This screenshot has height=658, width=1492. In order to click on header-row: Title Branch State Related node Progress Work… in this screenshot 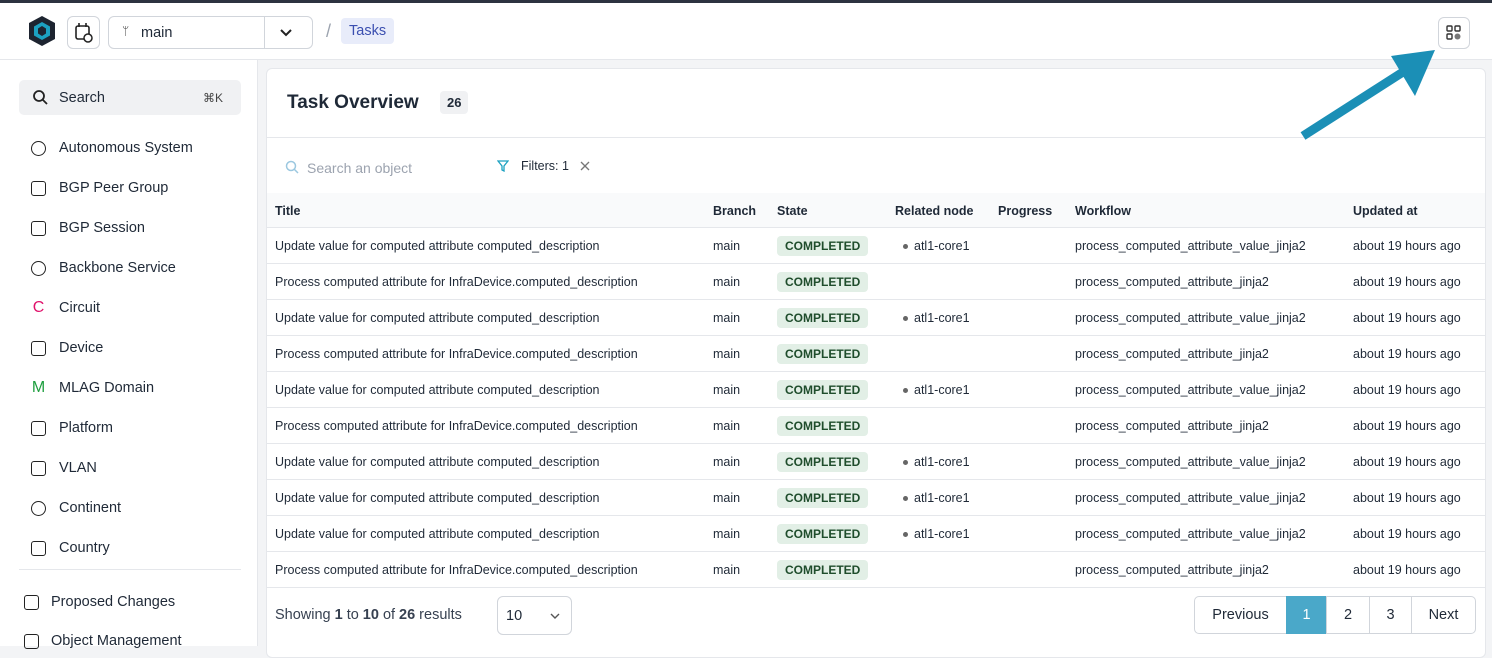, I will do `click(876, 210)`.